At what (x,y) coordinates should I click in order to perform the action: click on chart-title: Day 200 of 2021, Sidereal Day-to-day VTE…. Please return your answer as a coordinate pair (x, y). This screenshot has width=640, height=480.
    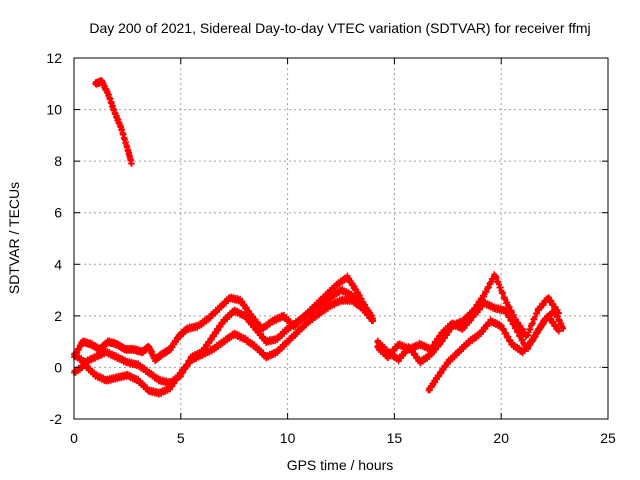
    Looking at the image, I should click on (339, 28).